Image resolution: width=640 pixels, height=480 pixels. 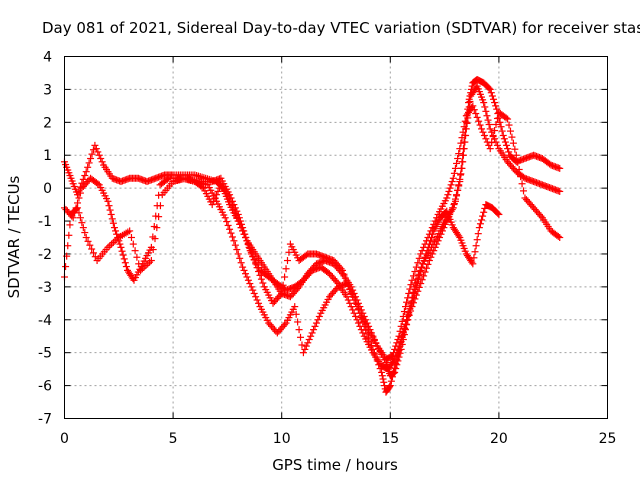 What do you see at coordinates (499, 439) in the screenshot?
I see `x-tick-label: 20` at bounding box center [499, 439].